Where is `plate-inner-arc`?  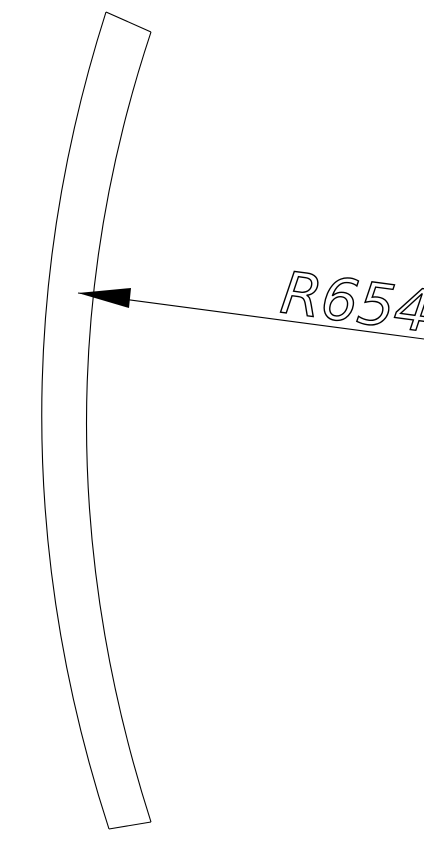 plate-inner-arc is located at coordinates (119, 427).